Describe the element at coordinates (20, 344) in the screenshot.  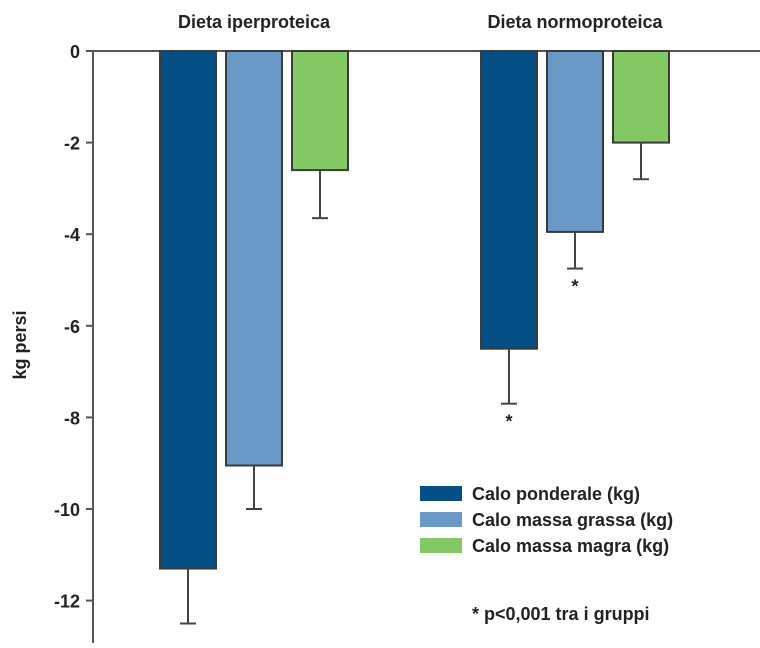
I see `y-axis-label: kg persi` at that location.